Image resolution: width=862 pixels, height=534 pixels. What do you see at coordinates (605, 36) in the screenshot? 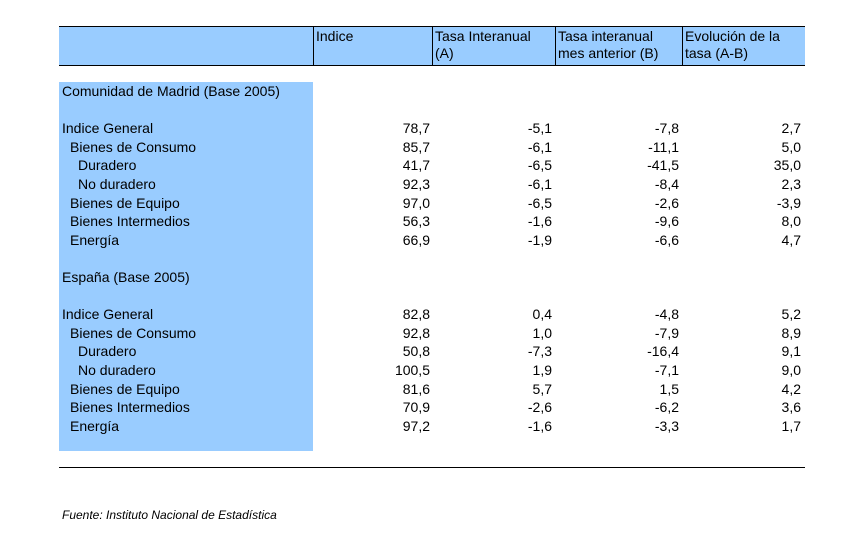
I see `header-tasa-b-line1: Tasa interanual` at bounding box center [605, 36].